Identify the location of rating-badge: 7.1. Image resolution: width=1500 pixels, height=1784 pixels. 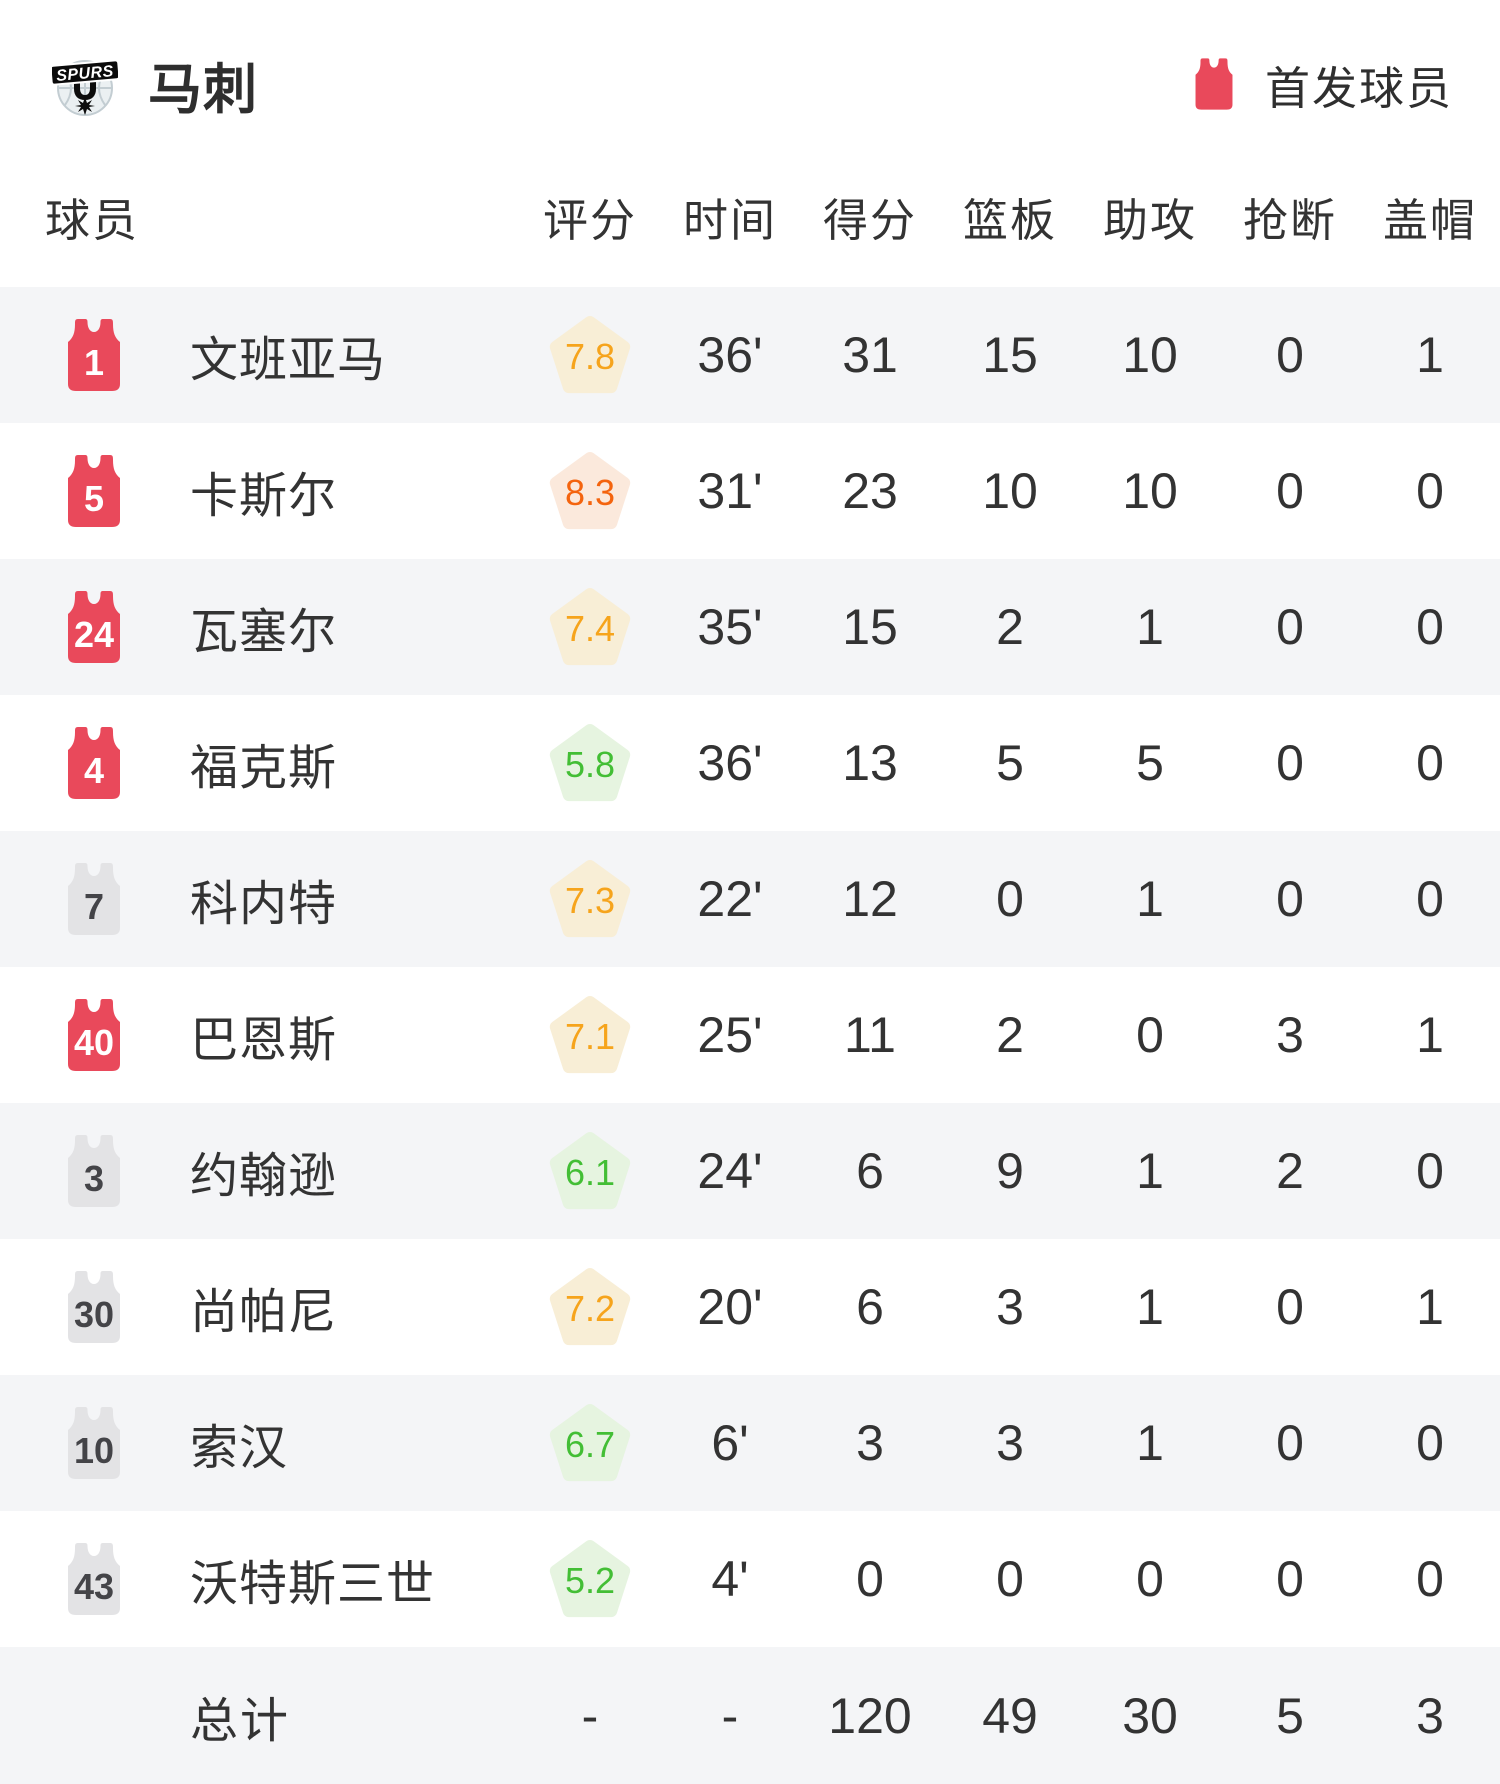
(590, 1035).